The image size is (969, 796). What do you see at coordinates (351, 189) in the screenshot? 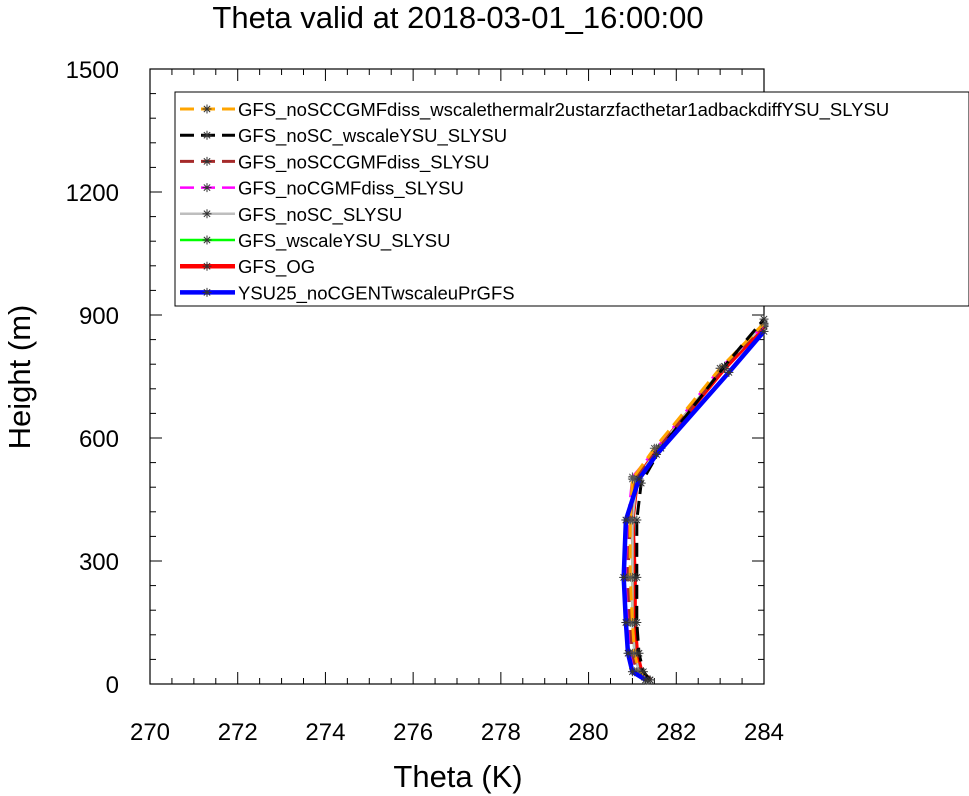
I see `legend-entry-label: GFS_noCGMFdiss_SLYSU` at bounding box center [351, 189].